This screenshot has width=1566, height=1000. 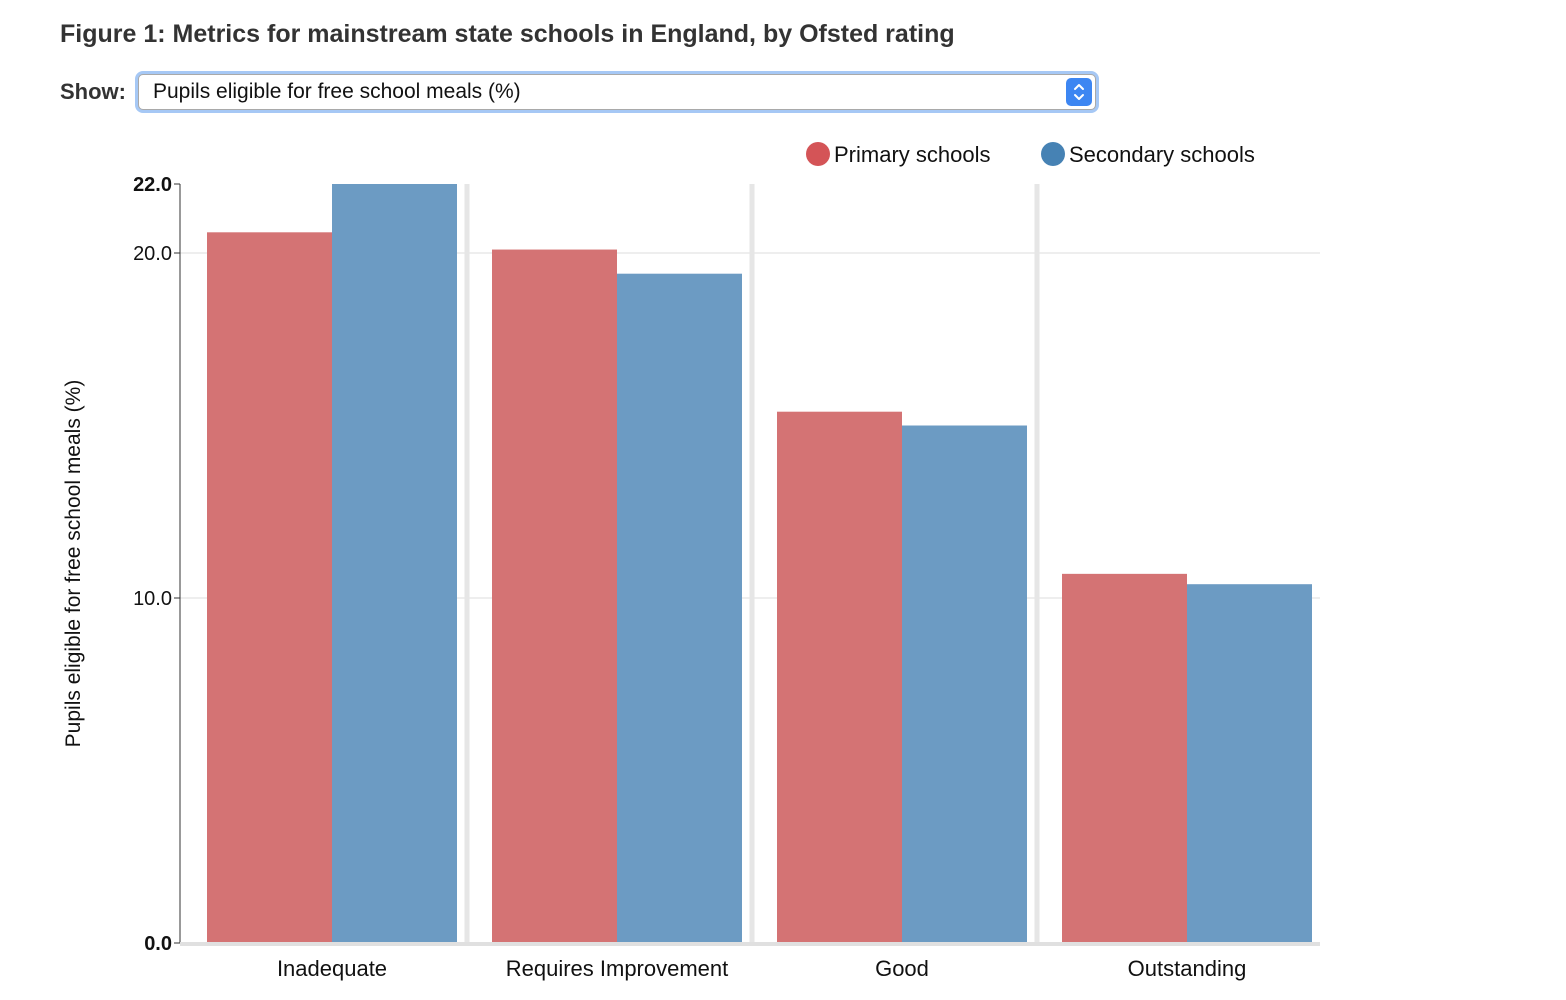 What do you see at coordinates (902, 968) in the screenshot?
I see `x-tick-label: Good` at bounding box center [902, 968].